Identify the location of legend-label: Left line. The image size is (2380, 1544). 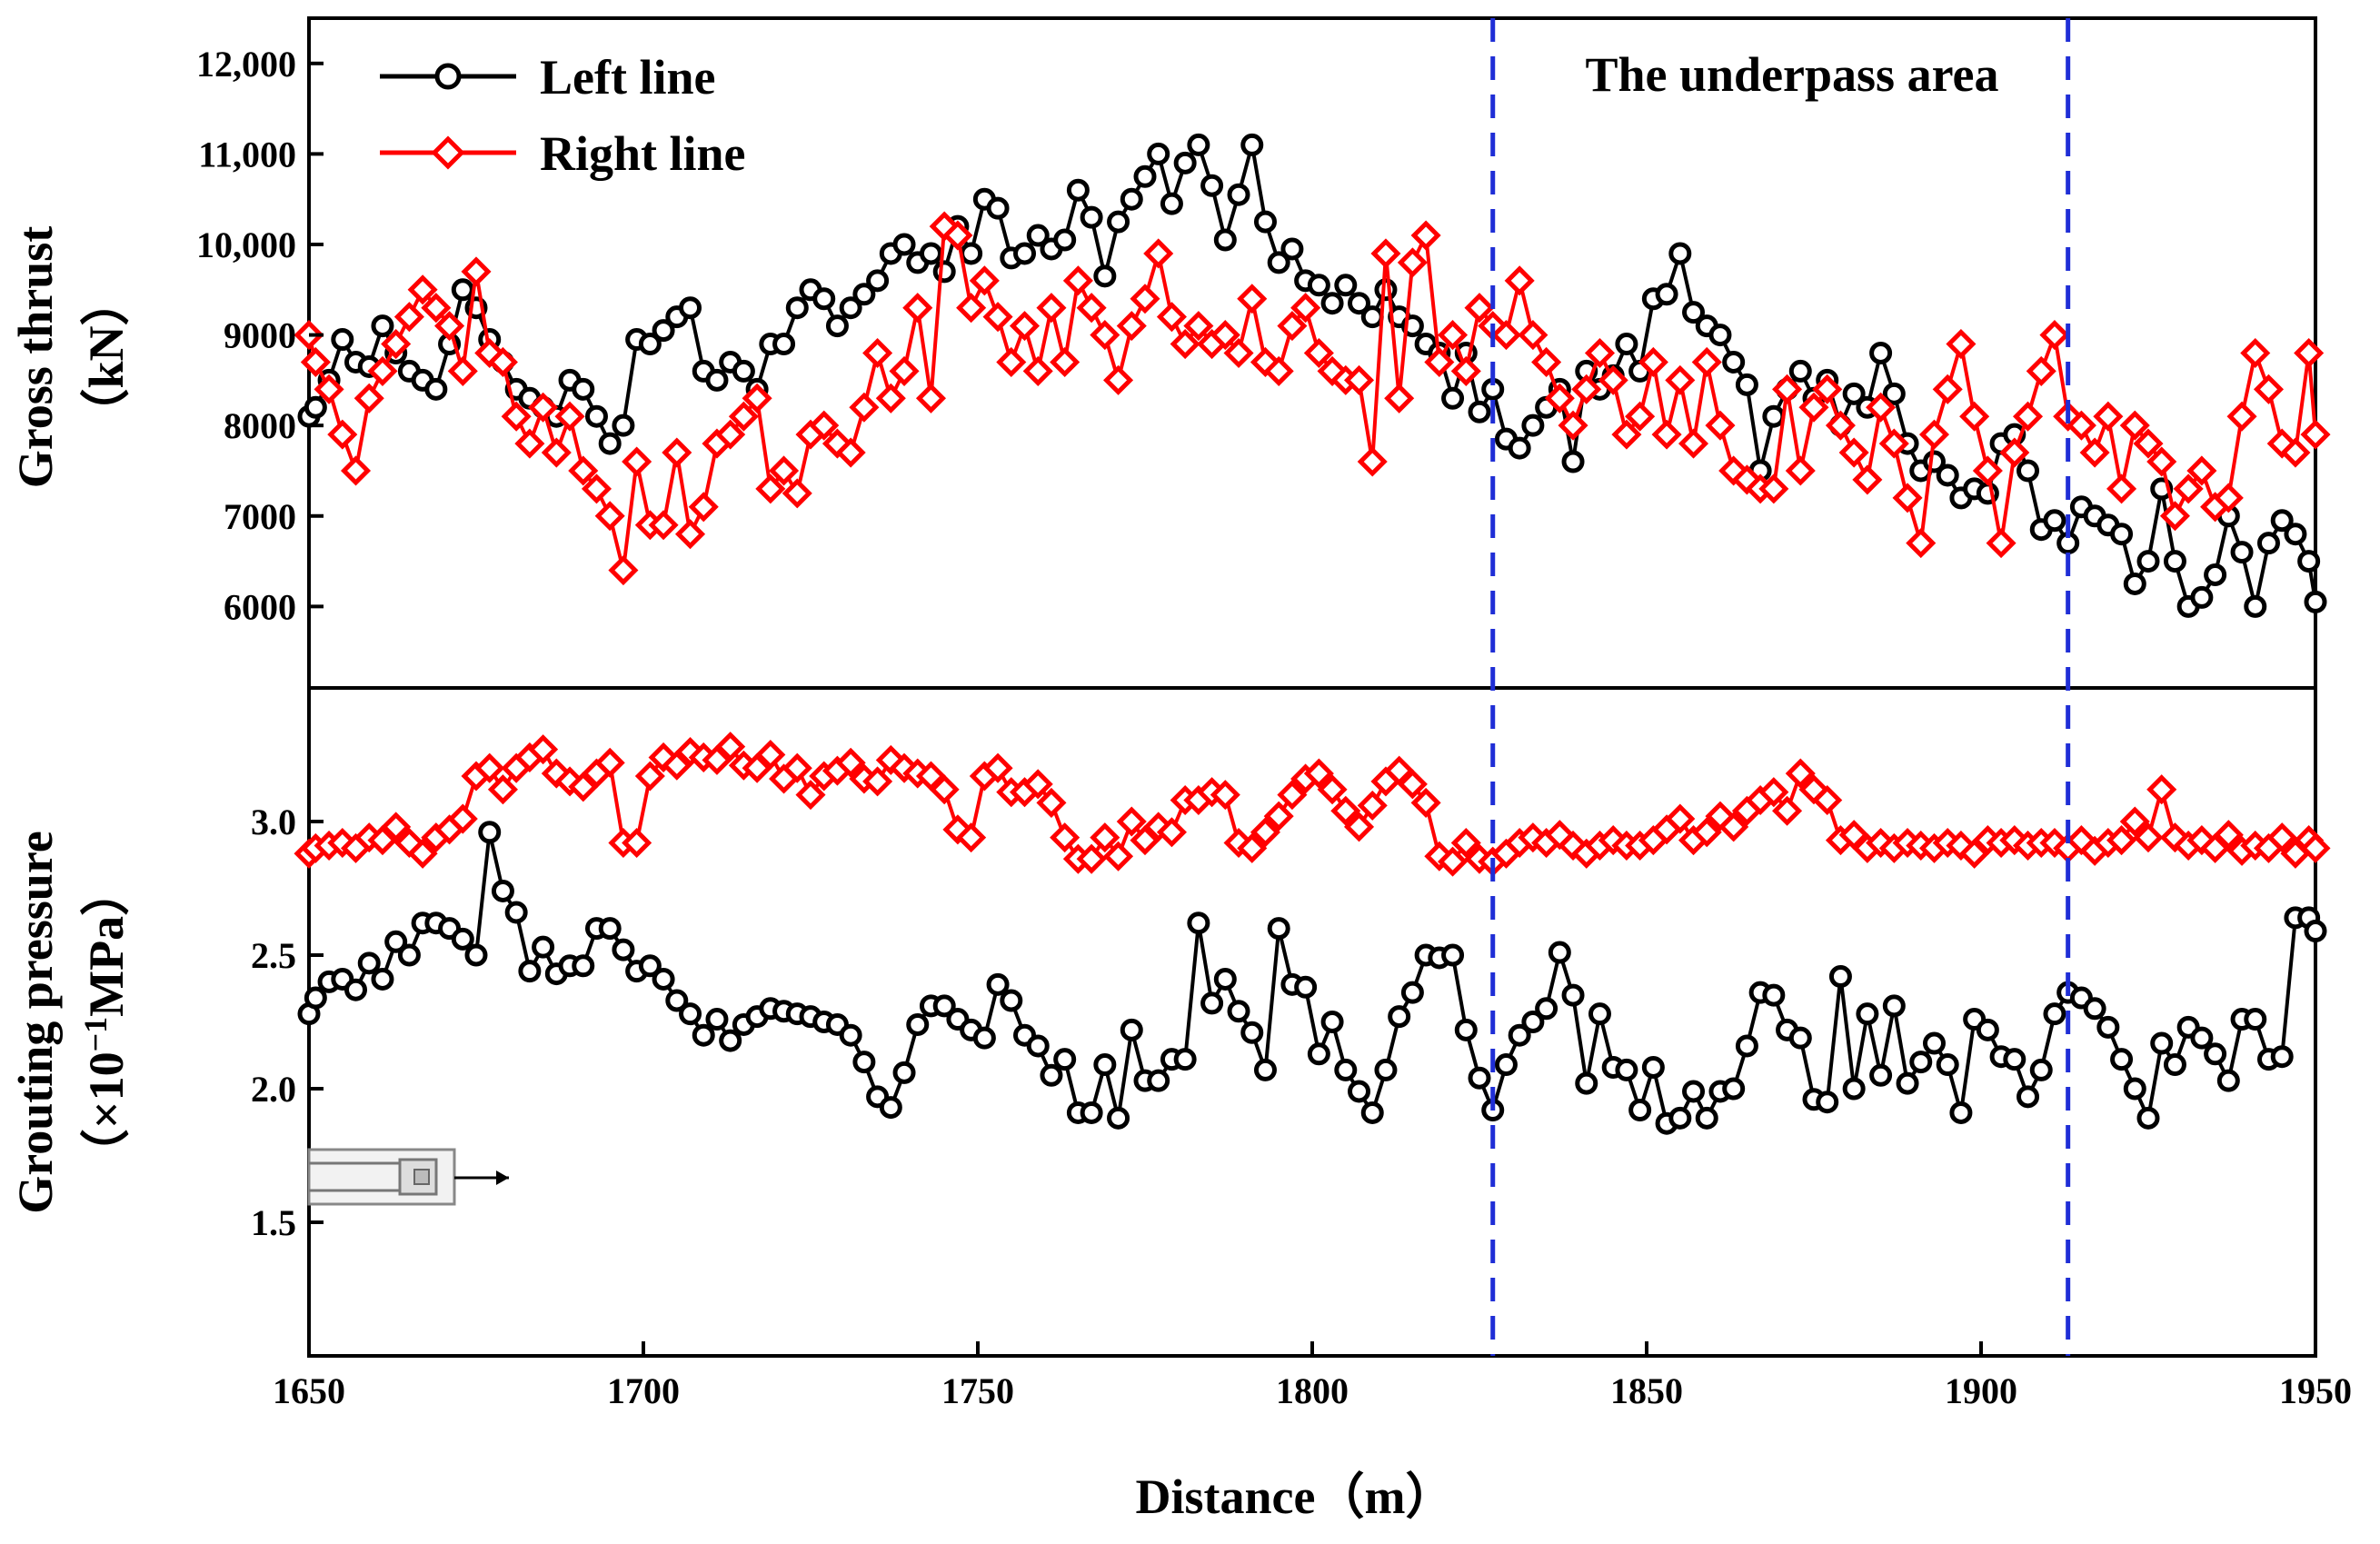
(627, 77).